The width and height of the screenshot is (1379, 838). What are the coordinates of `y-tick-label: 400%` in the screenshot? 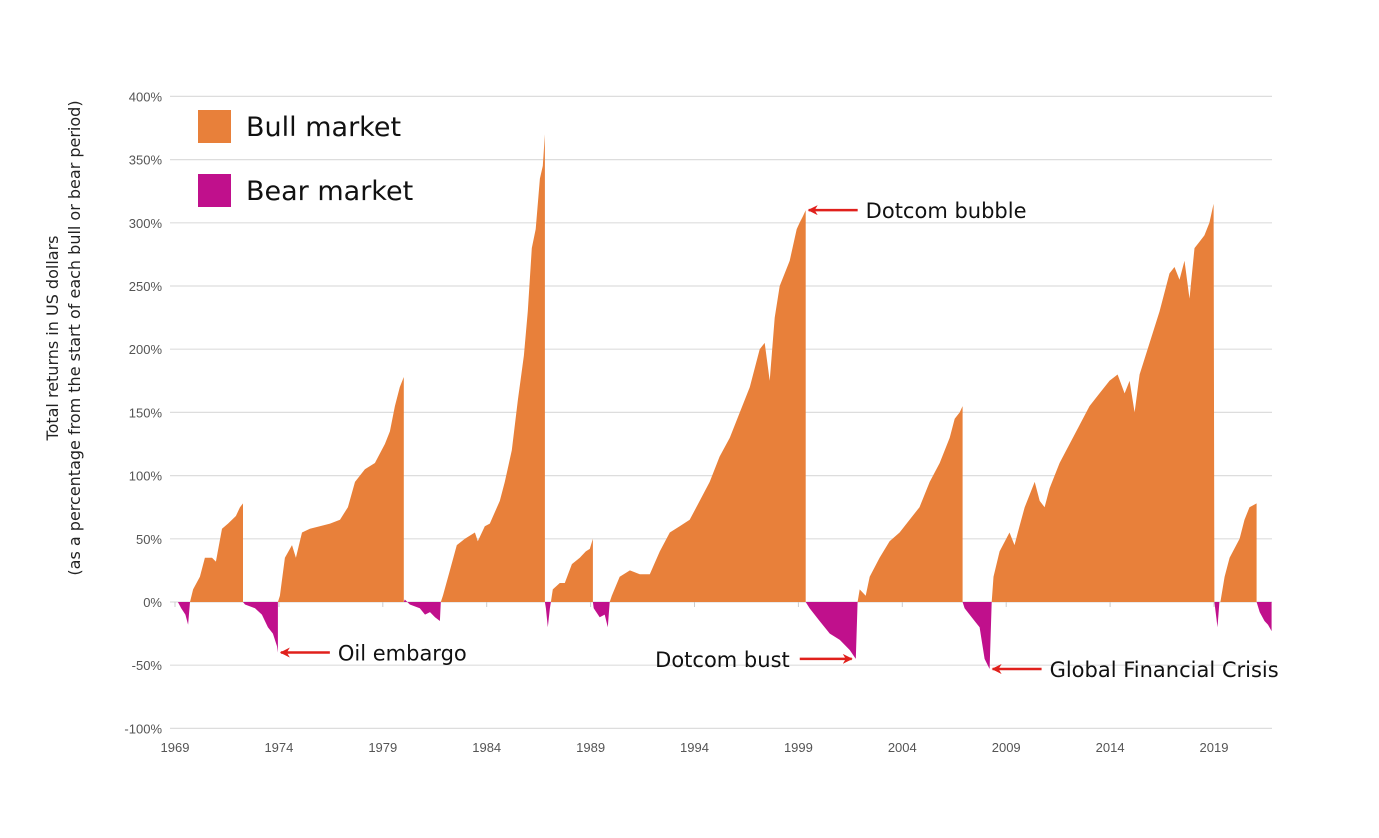 It's located at (146, 96).